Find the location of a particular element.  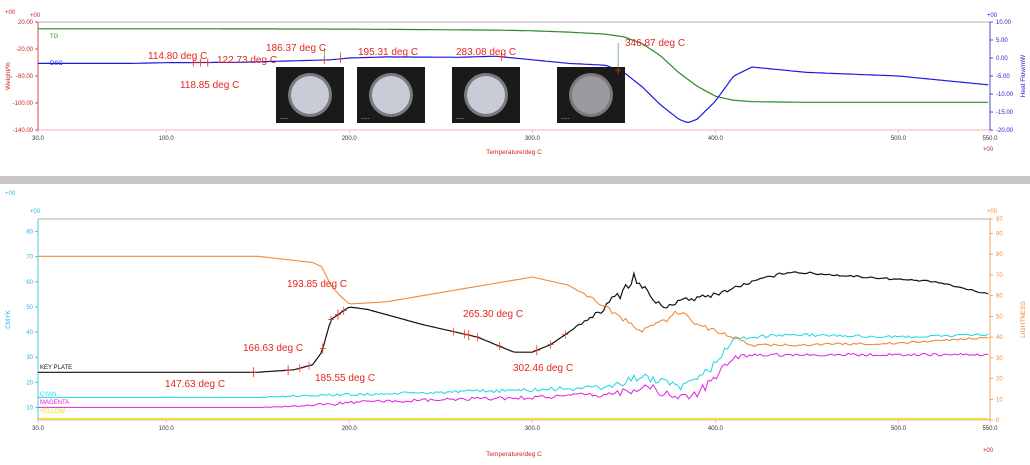

annotation-label: 122.73 deg C is located at coordinates (247, 60).